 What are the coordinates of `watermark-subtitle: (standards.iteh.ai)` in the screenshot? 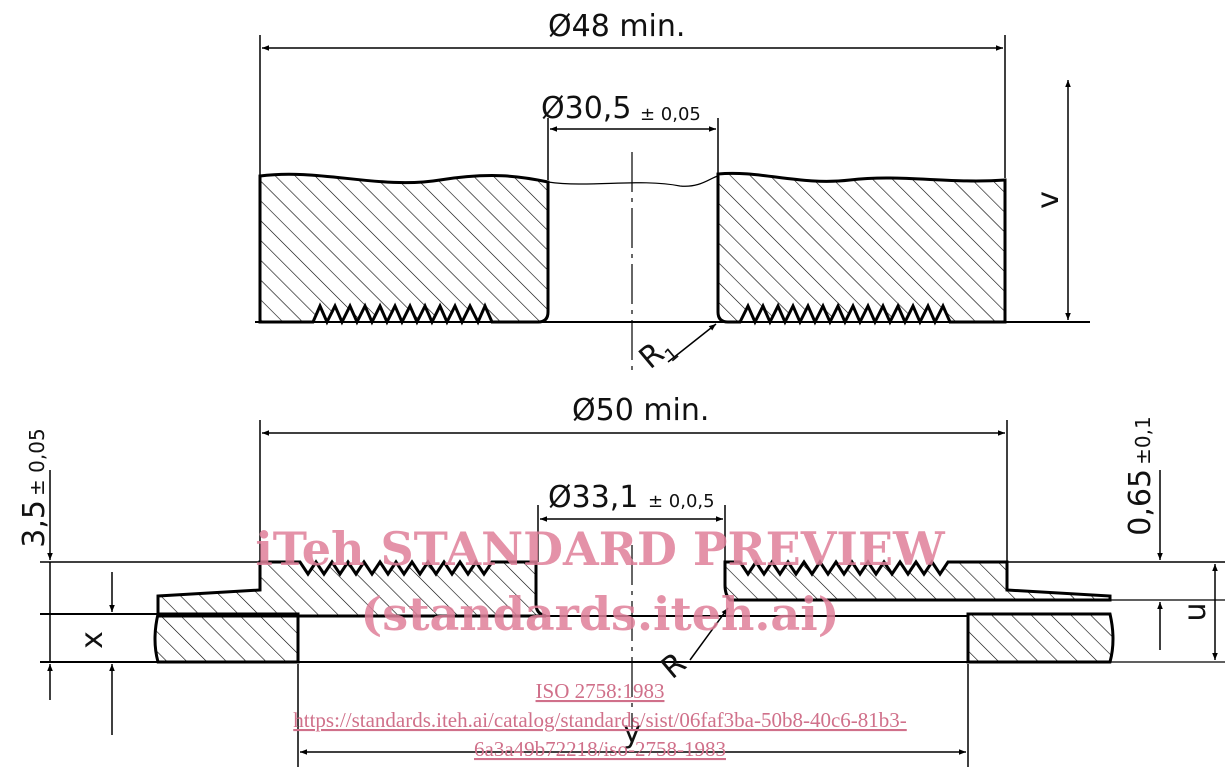 It's located at (600, 614).